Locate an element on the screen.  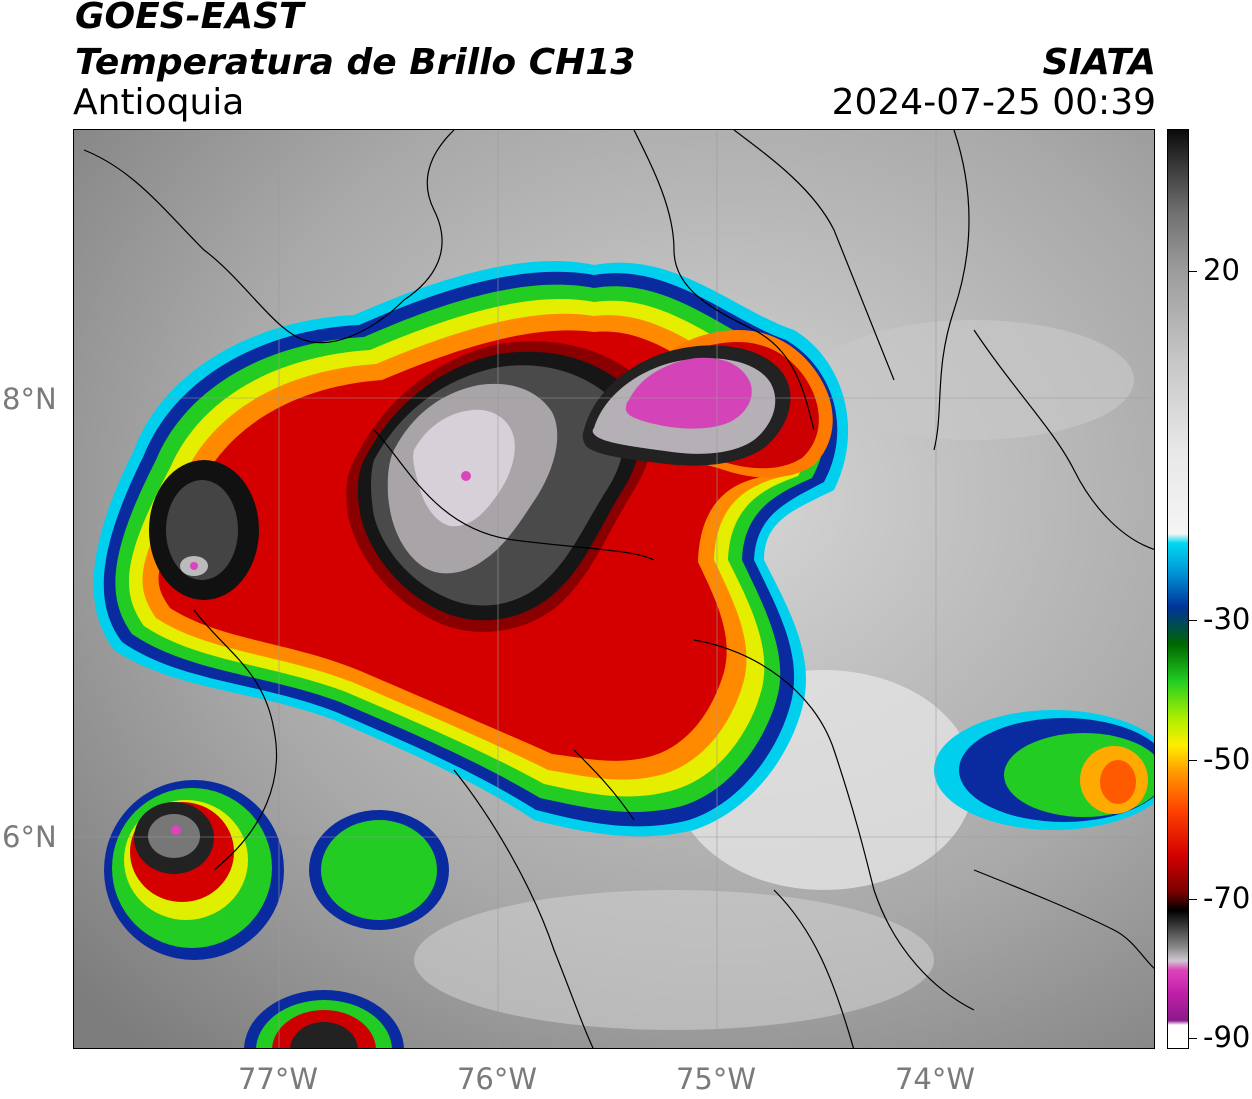
ne-cell-magenta is located at coordinates (688, 393).